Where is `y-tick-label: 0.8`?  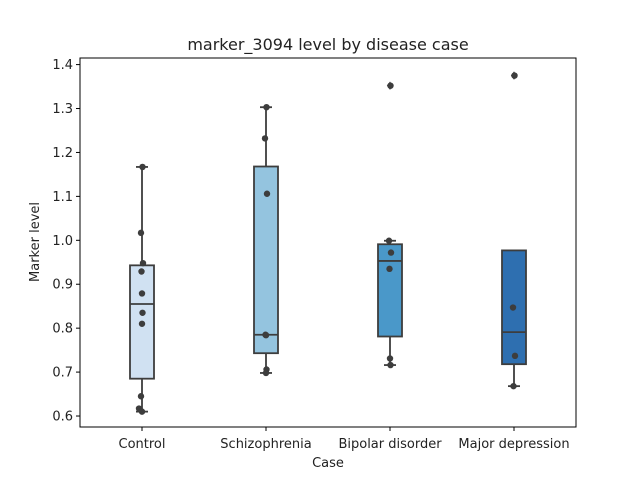 y-tick-label: 0.8 is located at coordinates (62, 329).